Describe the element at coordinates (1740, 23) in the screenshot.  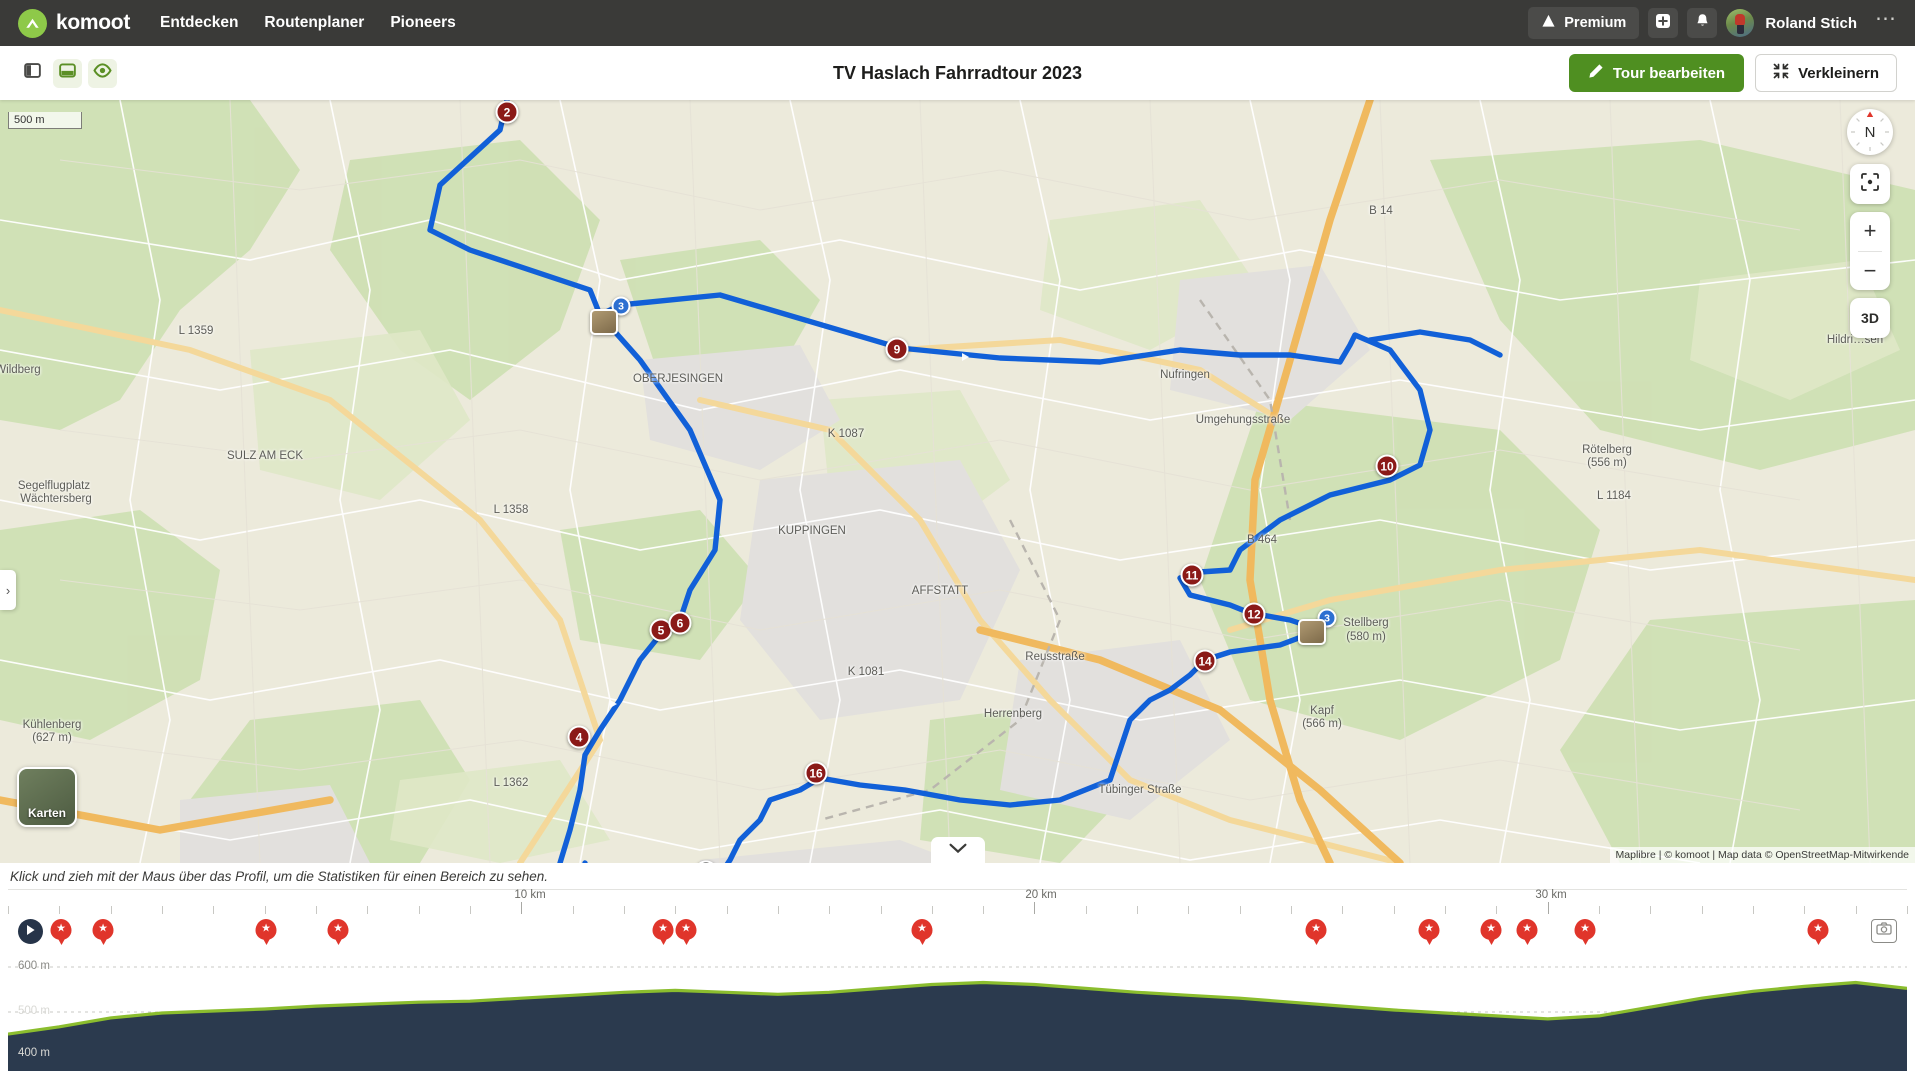
I see `avatar` at that location.